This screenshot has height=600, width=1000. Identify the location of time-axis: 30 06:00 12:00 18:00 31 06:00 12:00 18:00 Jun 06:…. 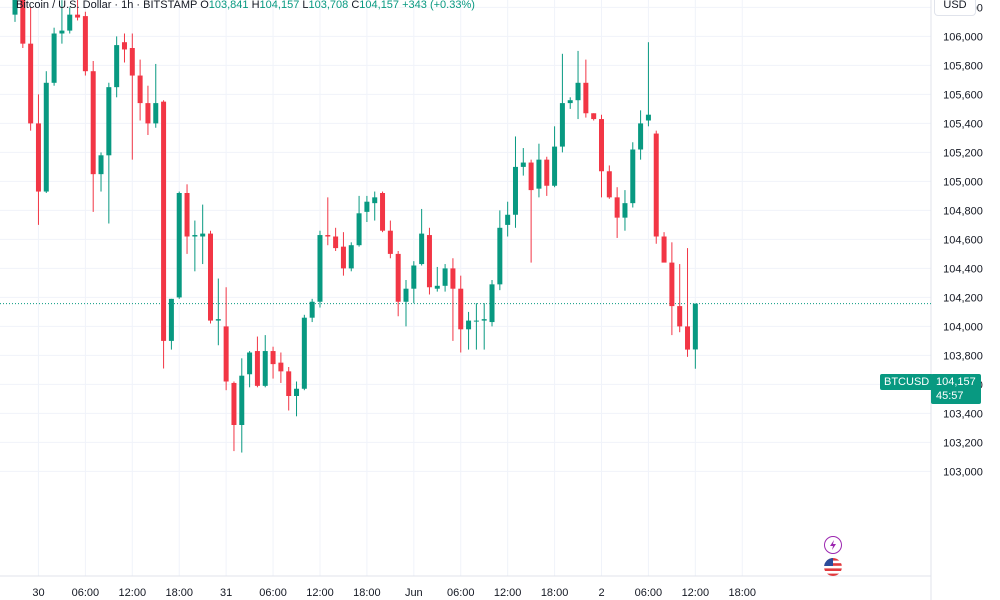
(394, 593).